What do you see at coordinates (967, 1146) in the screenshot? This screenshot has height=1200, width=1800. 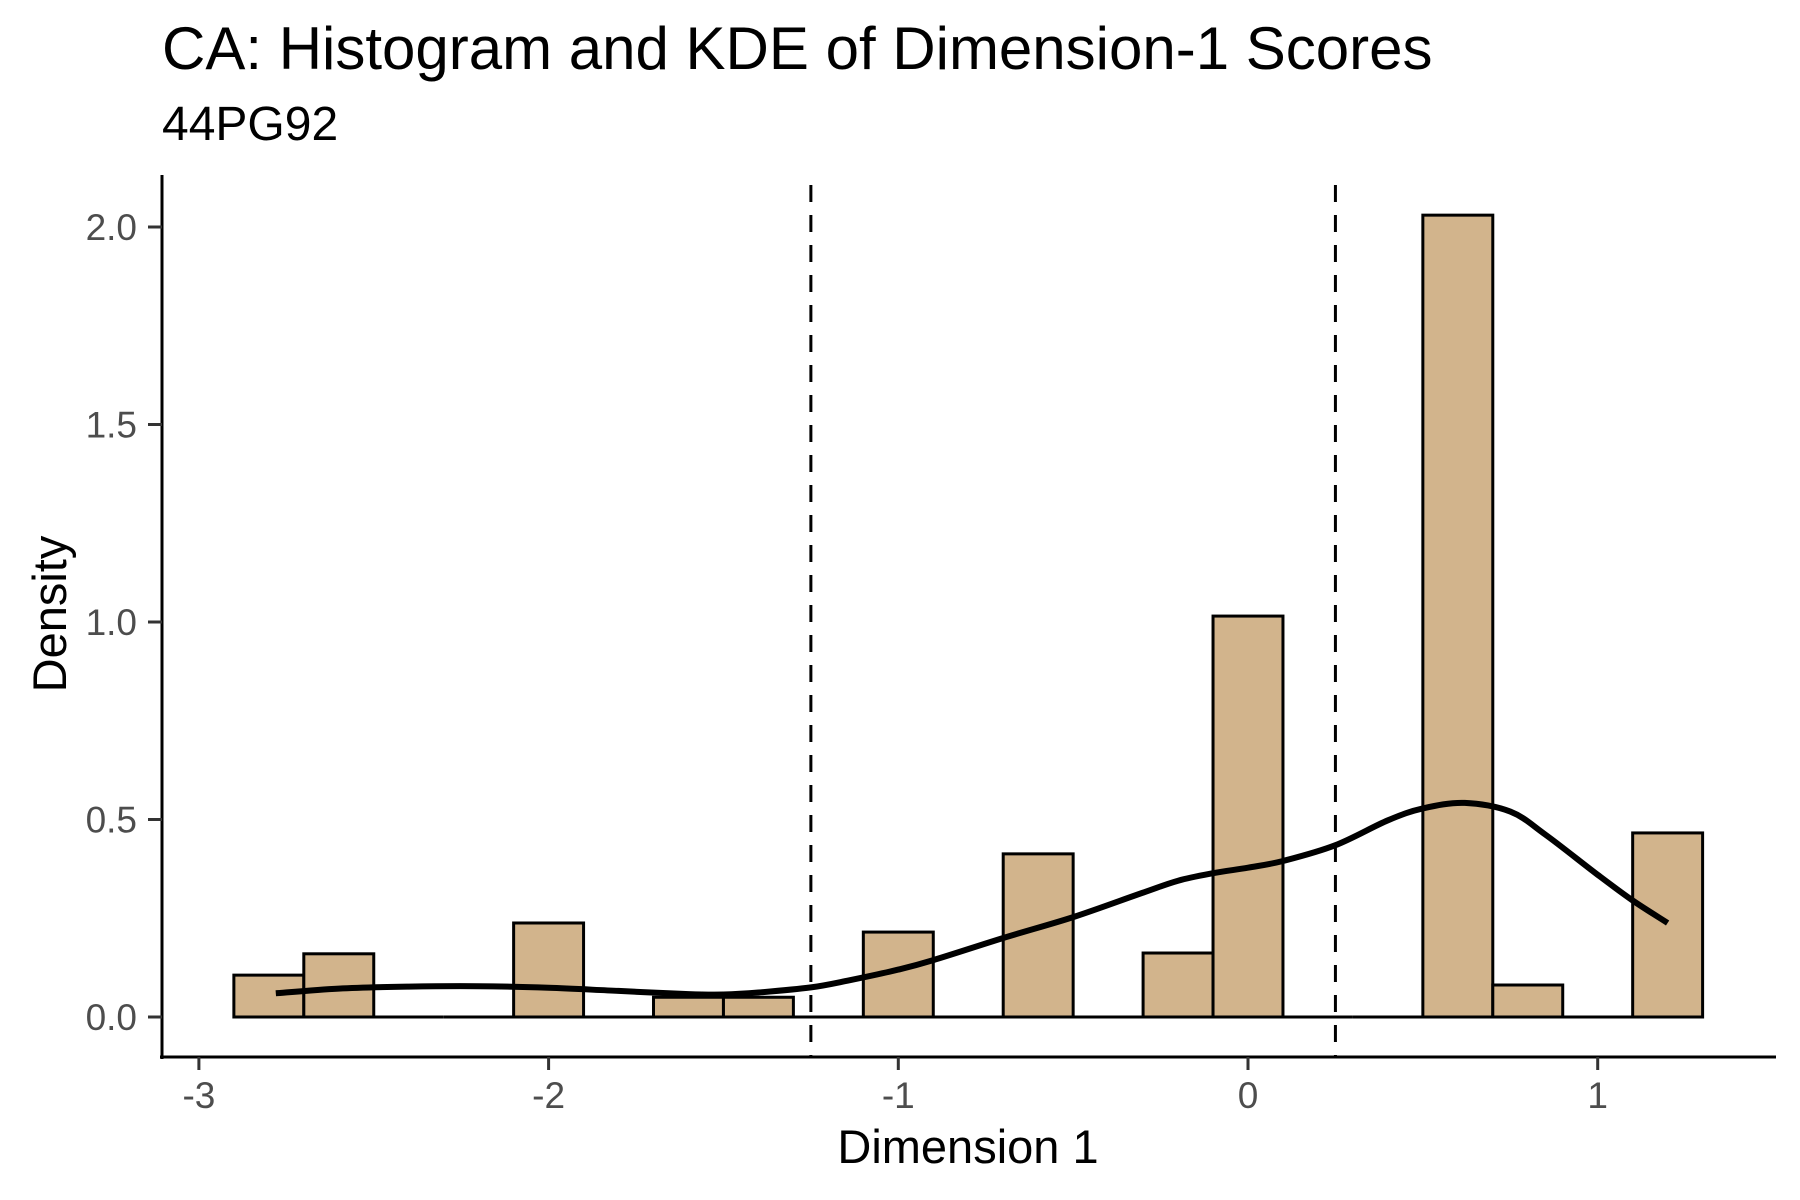 I see `x-axis-title: Dimension 1` at bounding box center [967, 1146].